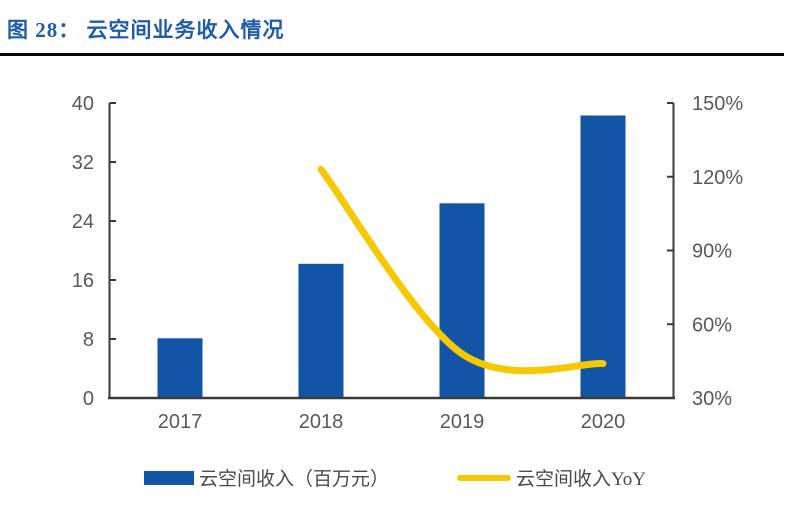  Describe the element at coordinates (603, 256) in the screenshot. I see `bar-2020` at that location.